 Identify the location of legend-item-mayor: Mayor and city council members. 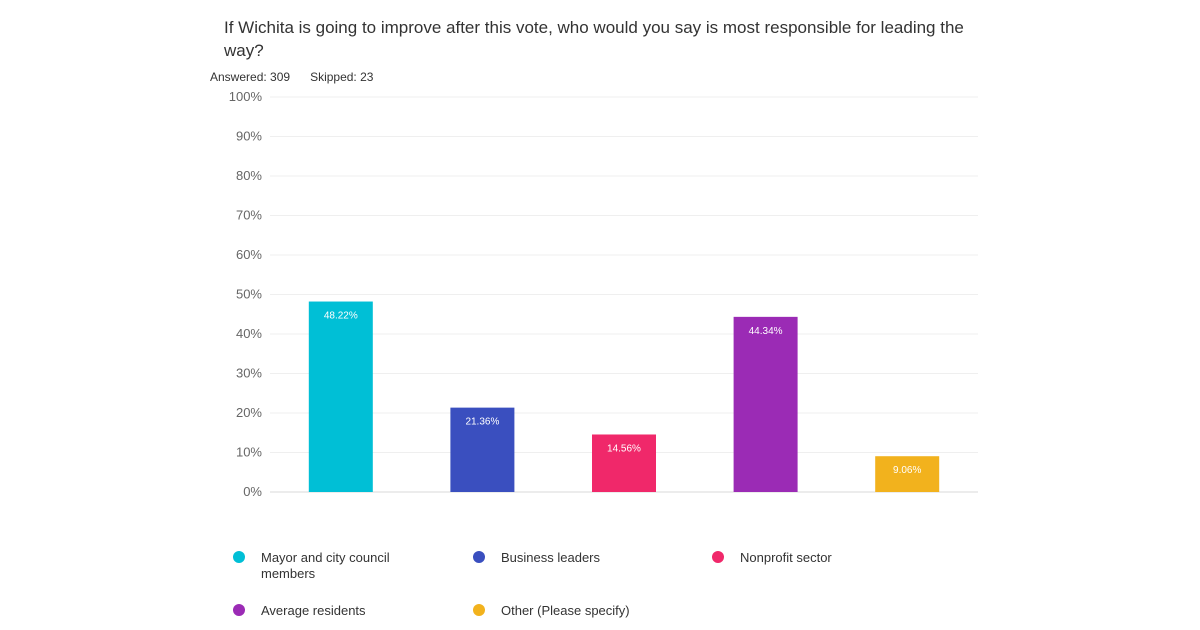
(327, 566).